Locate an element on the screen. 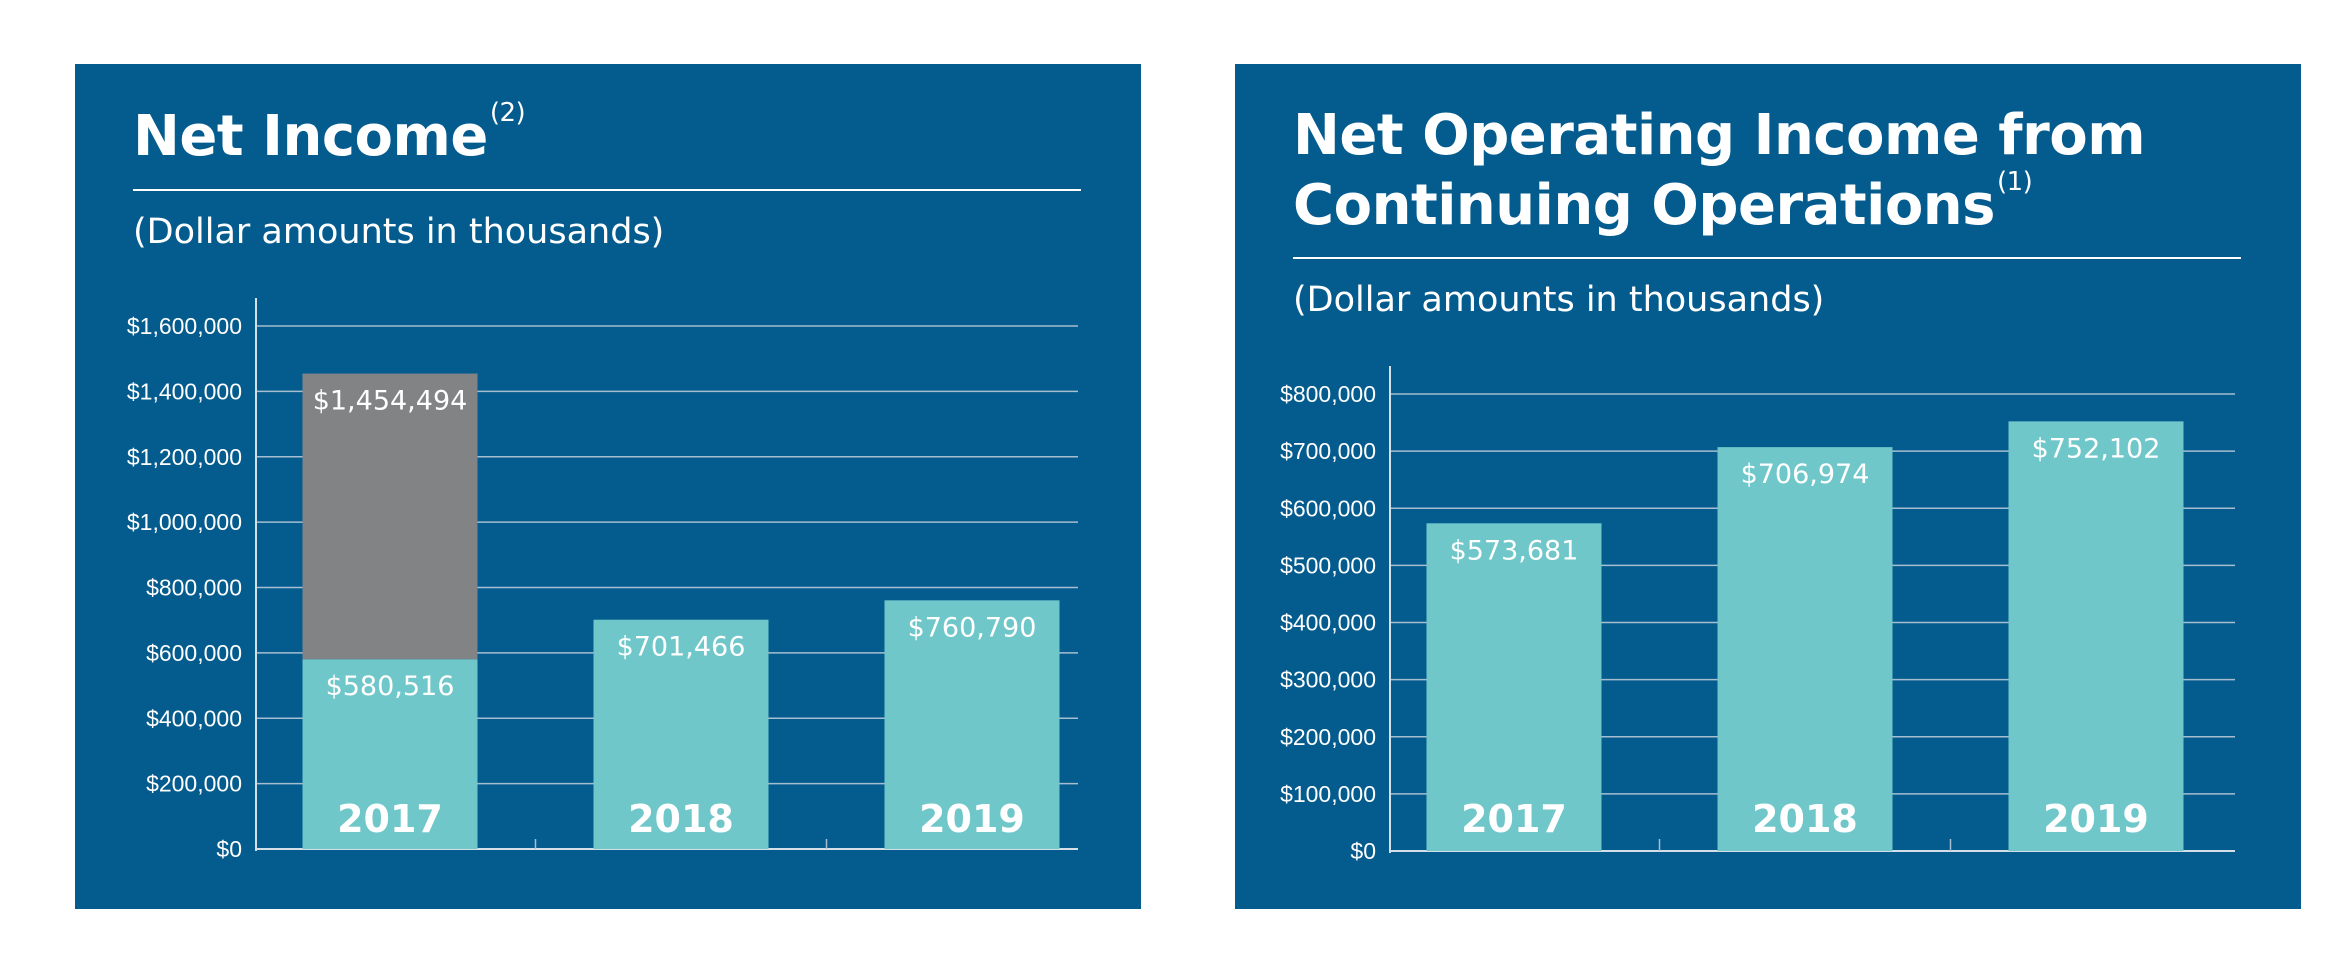  net-operating-income-value-label-2017: $573,681 is located at coordinates (1514, 550).